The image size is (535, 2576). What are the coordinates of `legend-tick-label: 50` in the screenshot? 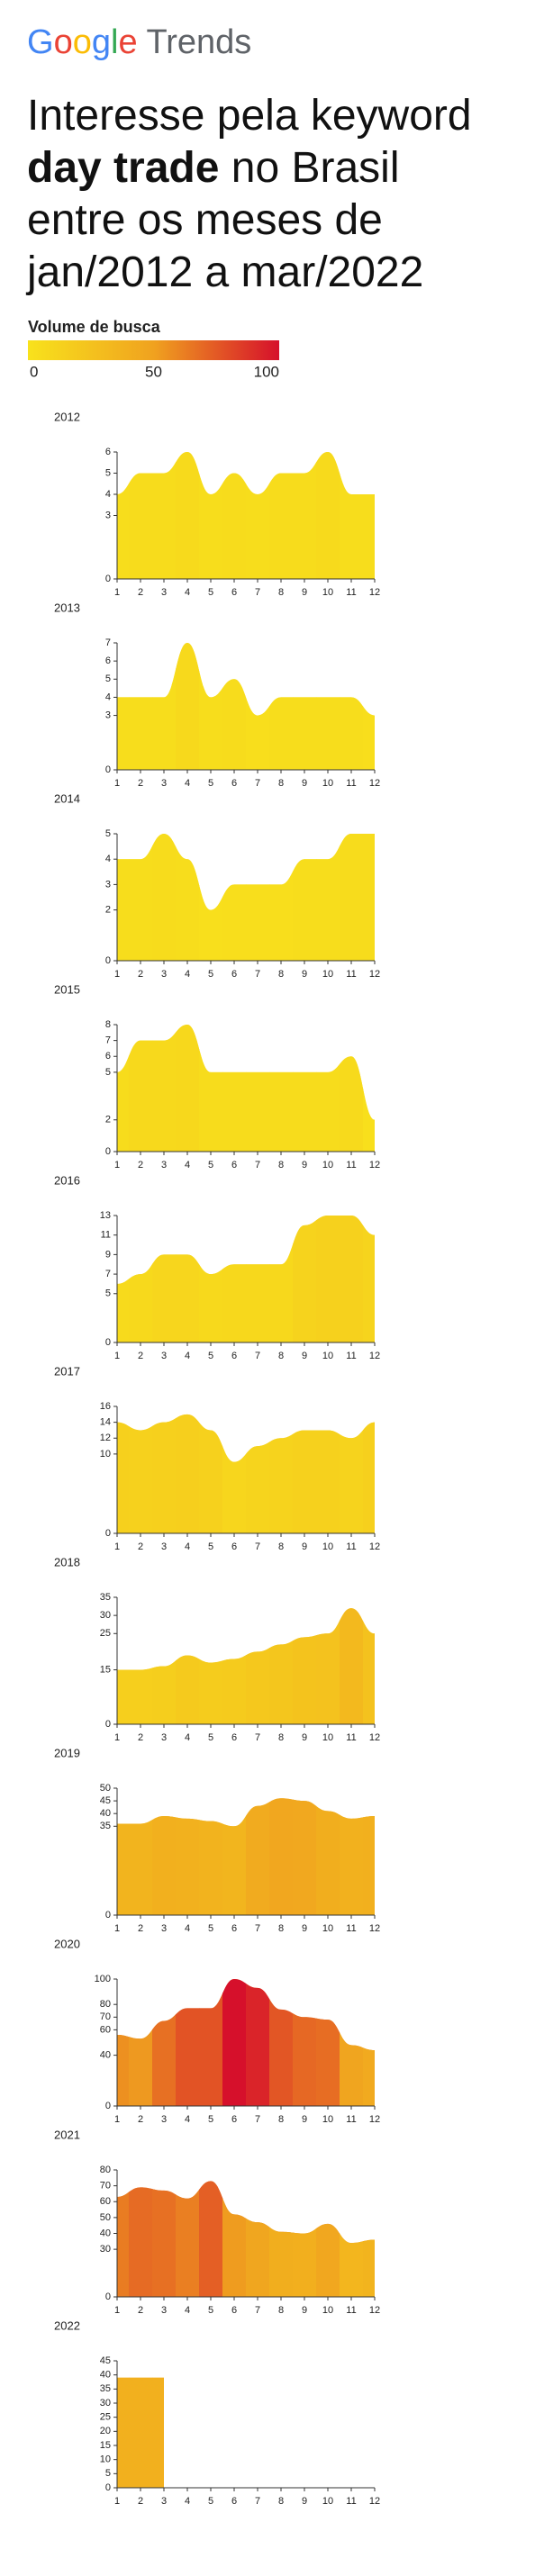 It's located at (153, 371).